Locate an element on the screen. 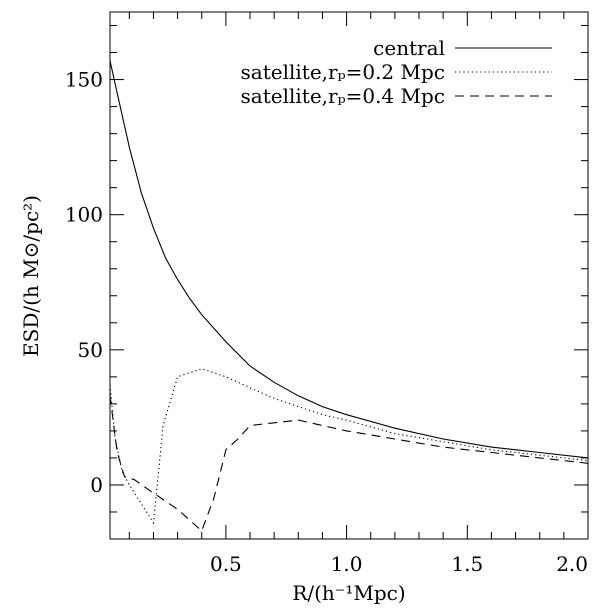 The height and width of the screenshot is (610, 616). y-axis-title: ESD/(h M⊙/pc²) is located at coordinates (31, 276).